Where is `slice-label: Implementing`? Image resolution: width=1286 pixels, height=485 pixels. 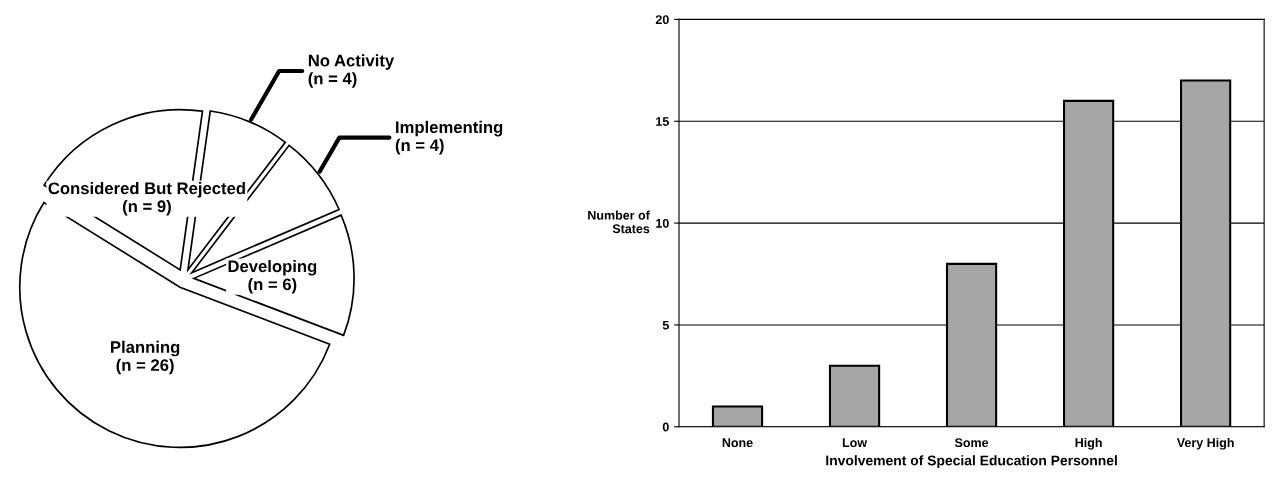 slice-label: Implementing is located at coordinates (449, 128).